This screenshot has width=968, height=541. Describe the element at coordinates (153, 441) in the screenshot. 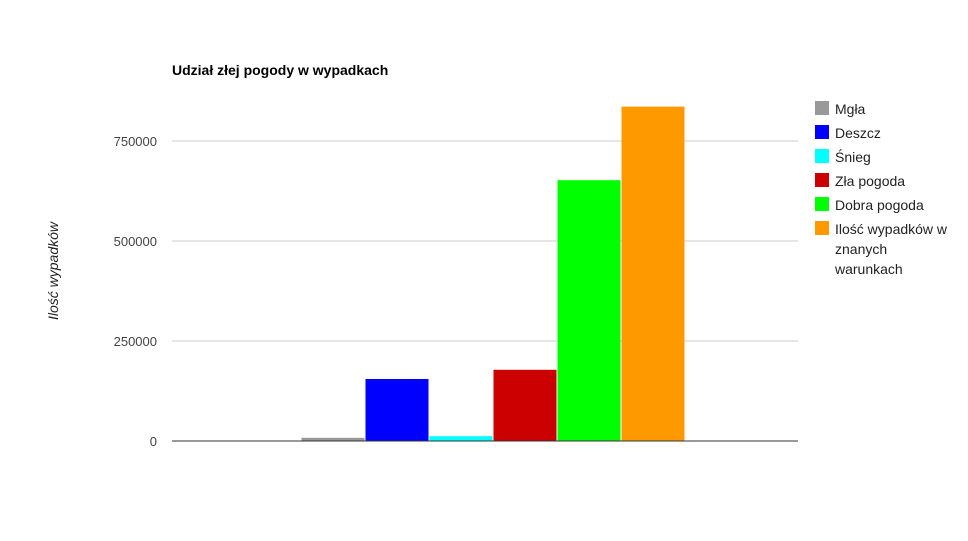

I see `y-tick-label: 0` at that location.